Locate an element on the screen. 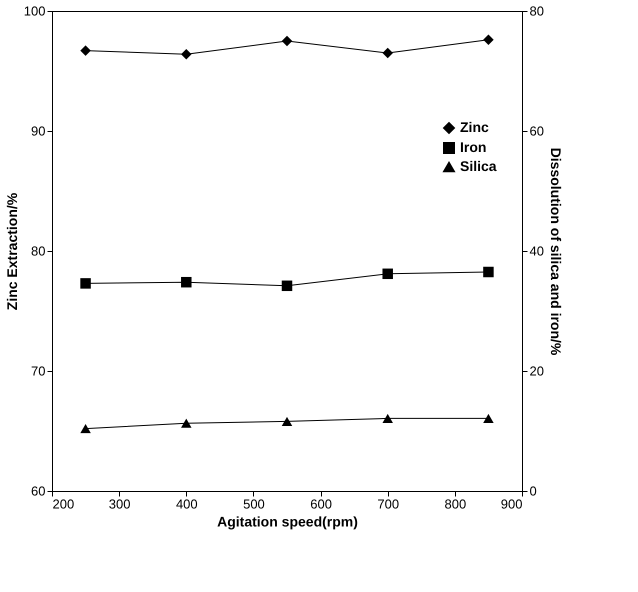 The width and height of the screenshot is (638, 592). x-axis-title: Agitation speed(rpm) is located at coordinates (287, 522).